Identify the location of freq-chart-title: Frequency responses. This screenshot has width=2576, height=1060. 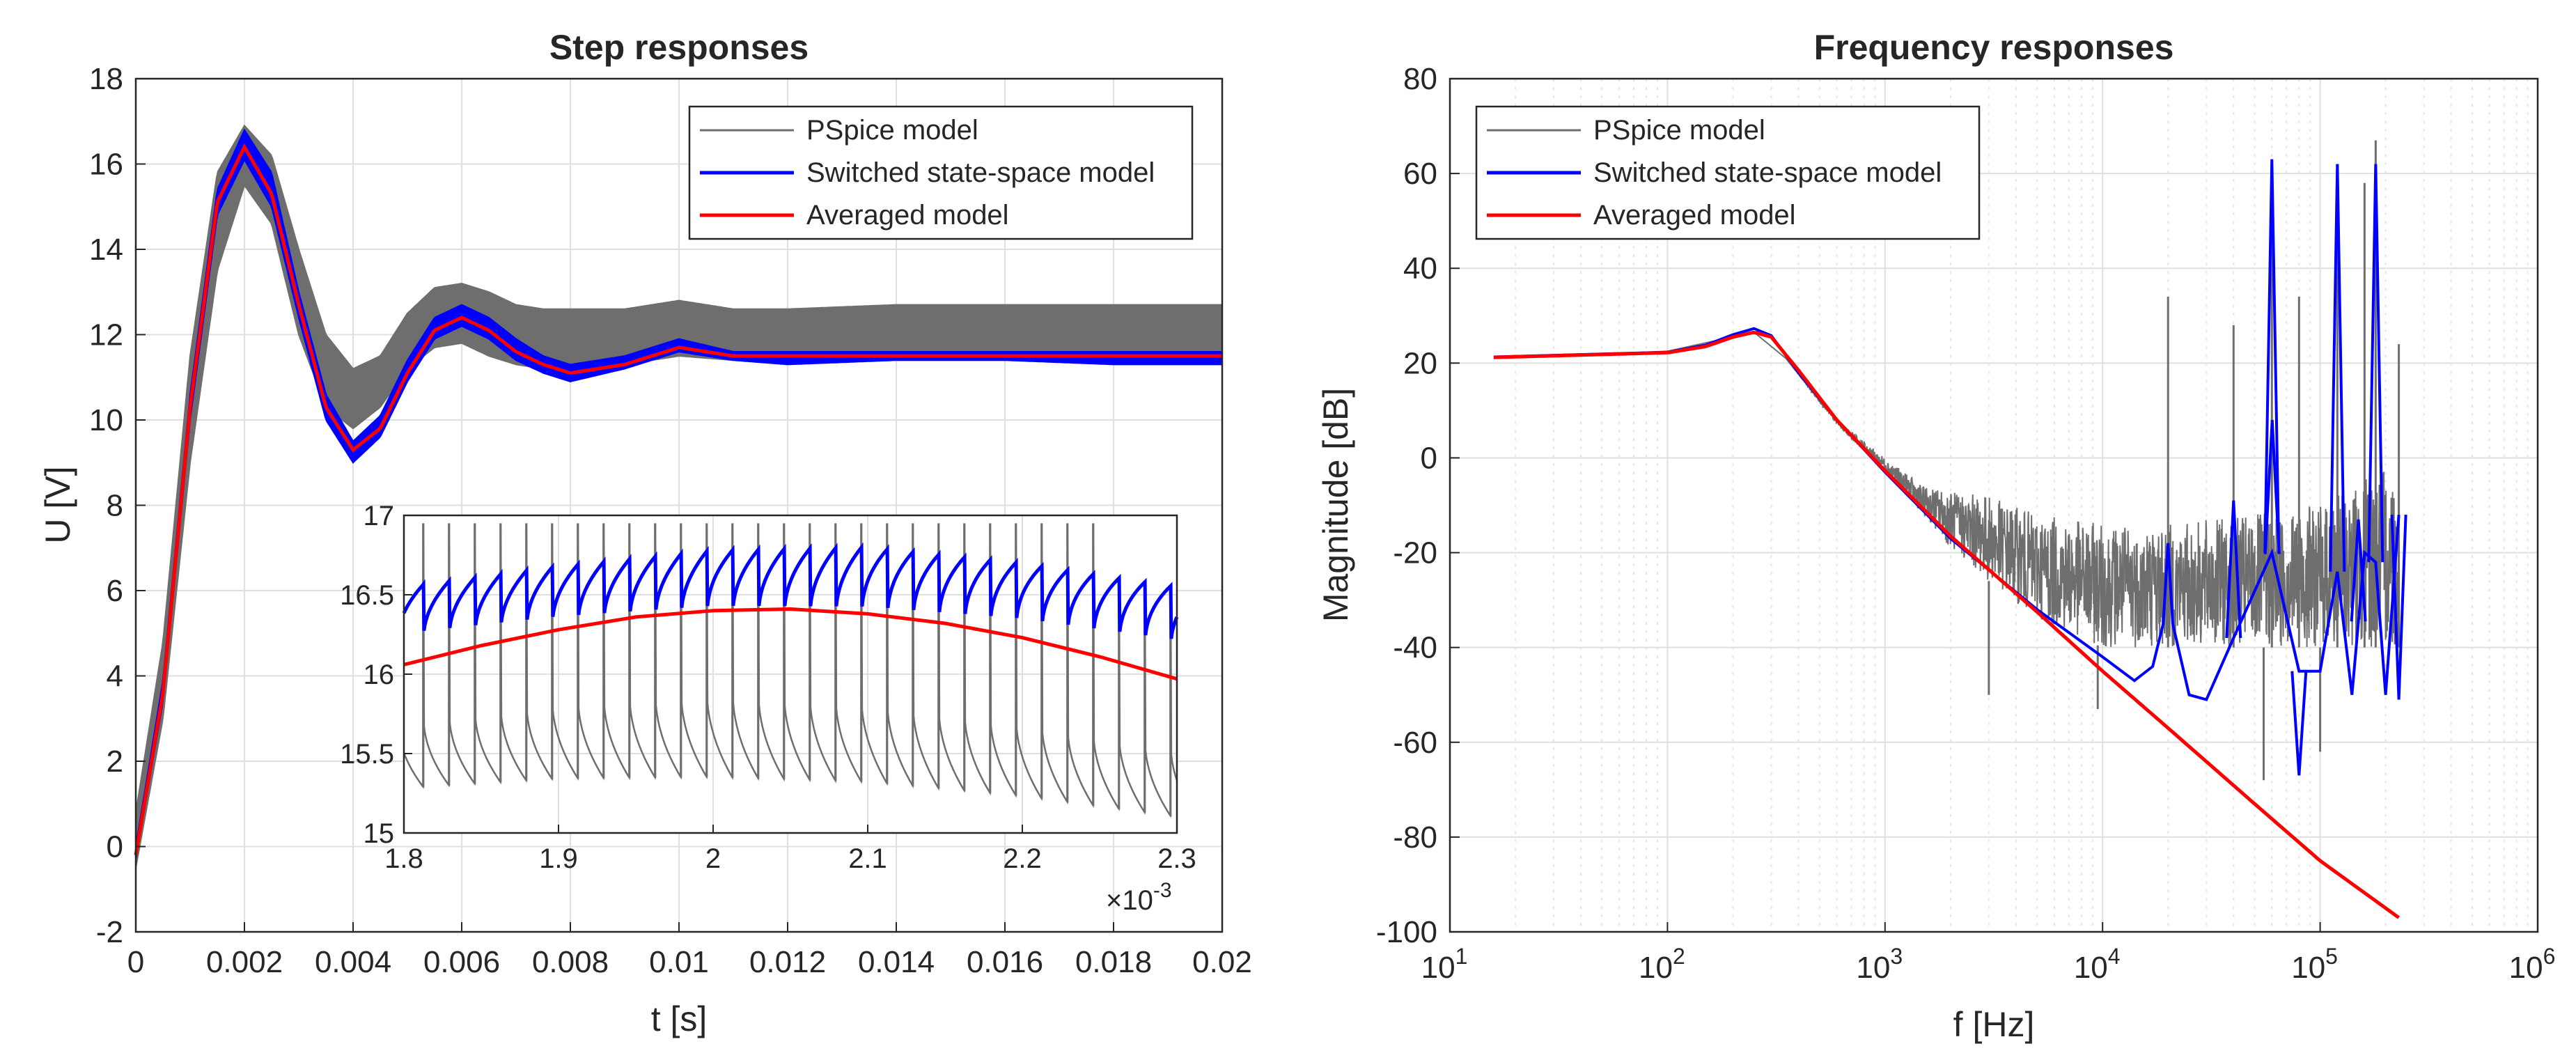
(1994, 47).